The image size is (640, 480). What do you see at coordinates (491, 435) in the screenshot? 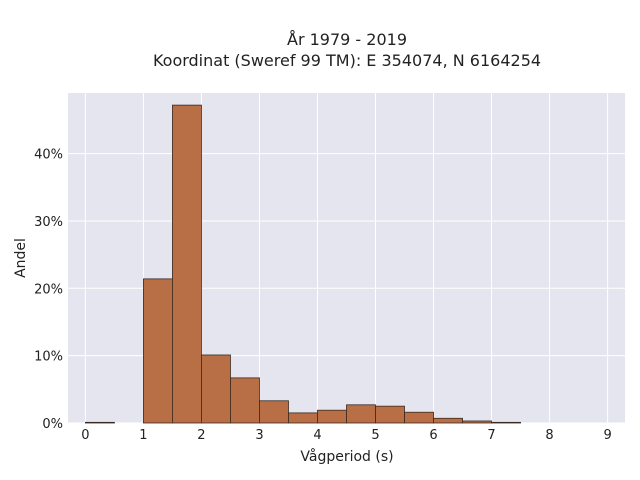
I see `x-tick-label-7: 7` at bounding box center [491, 435].